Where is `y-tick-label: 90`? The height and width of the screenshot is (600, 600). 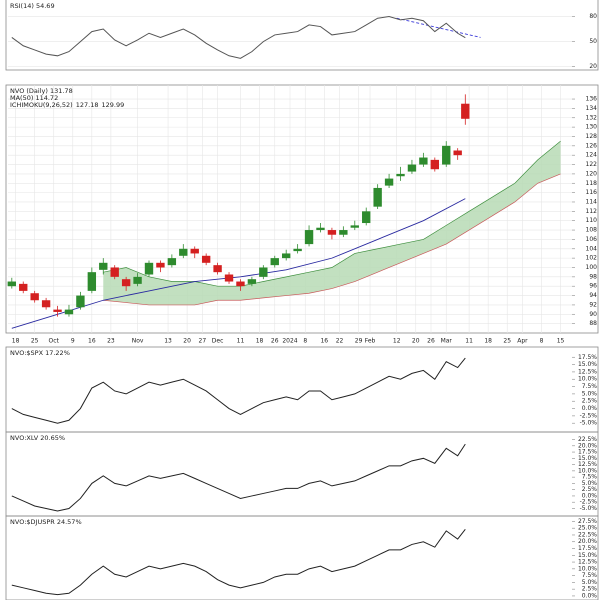 y-tick-label: 90 is located at coordinates (593, 314).